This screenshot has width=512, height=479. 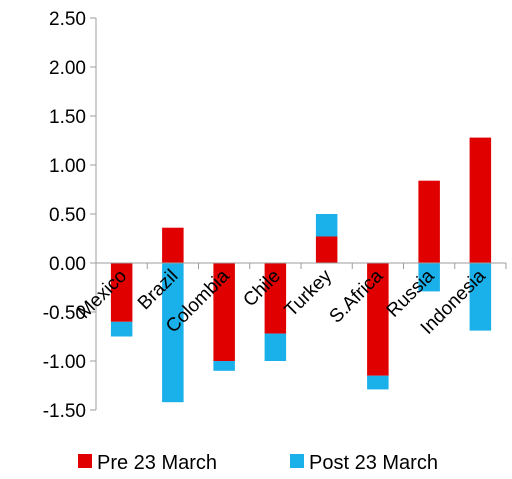 I want to click on bar-indonesia-pre, so click(x=480, y=200).